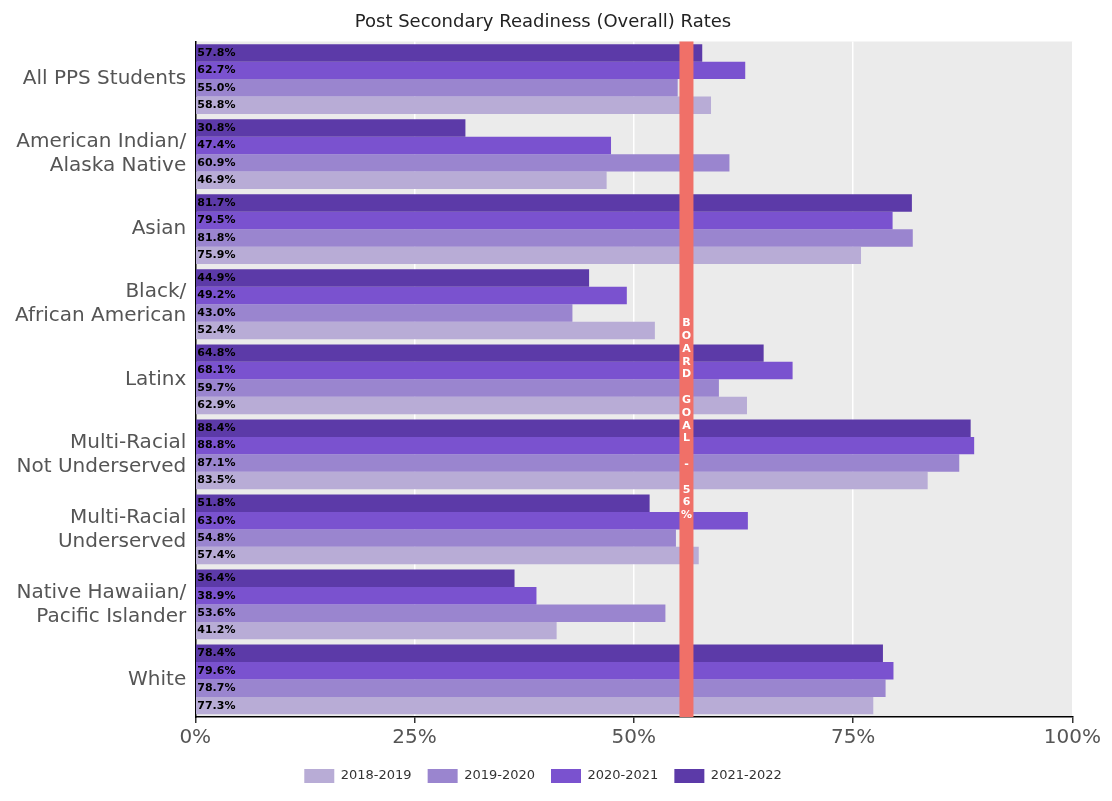  What do you see at coordinates (216, 277) in the screenshot?
I see `data-label: 44.9%` at bounding box center [216, 277].